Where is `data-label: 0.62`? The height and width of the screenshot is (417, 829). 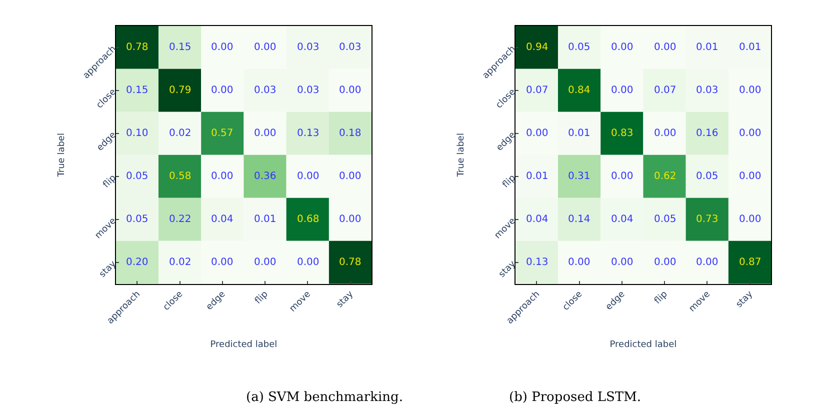 data-label: 0.62 is located at coordinates (665, 176).